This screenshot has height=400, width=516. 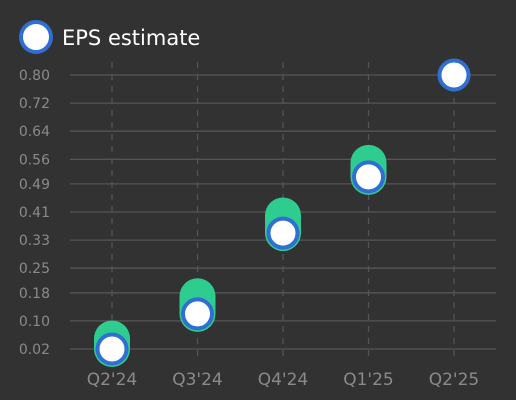 I want to click on x-tick-label: Q4'24, so click(x=283, y=380).